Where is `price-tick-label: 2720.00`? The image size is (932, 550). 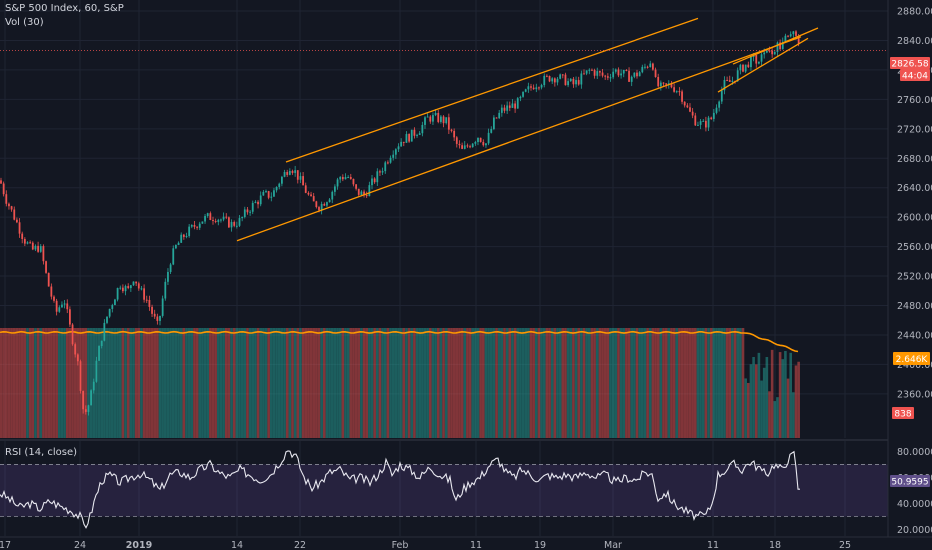
price-tick-label: 2720.00 is located at coordinates (914, 129).